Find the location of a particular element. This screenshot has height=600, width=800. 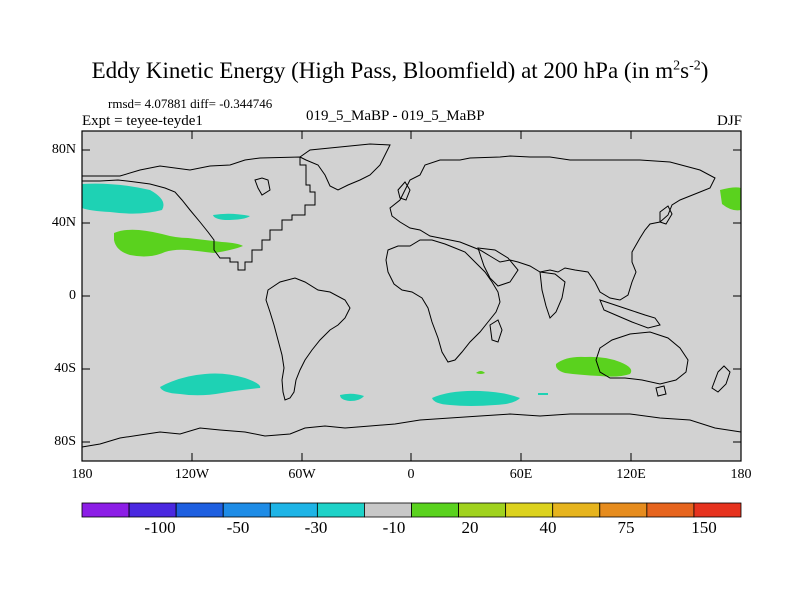

colorbar is located at coordinates (411, 510).